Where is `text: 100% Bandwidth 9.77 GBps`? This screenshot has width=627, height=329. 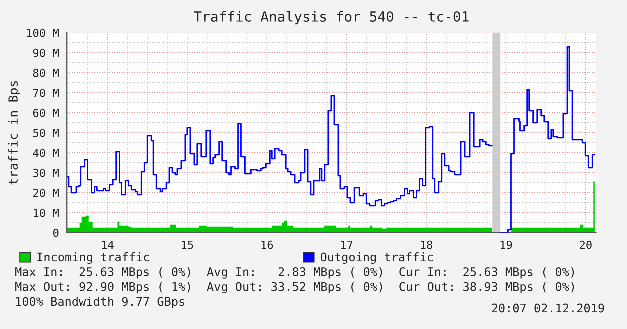 text: 100% Bandwidth 9.77 GBps is located at coordinates (100, 302).